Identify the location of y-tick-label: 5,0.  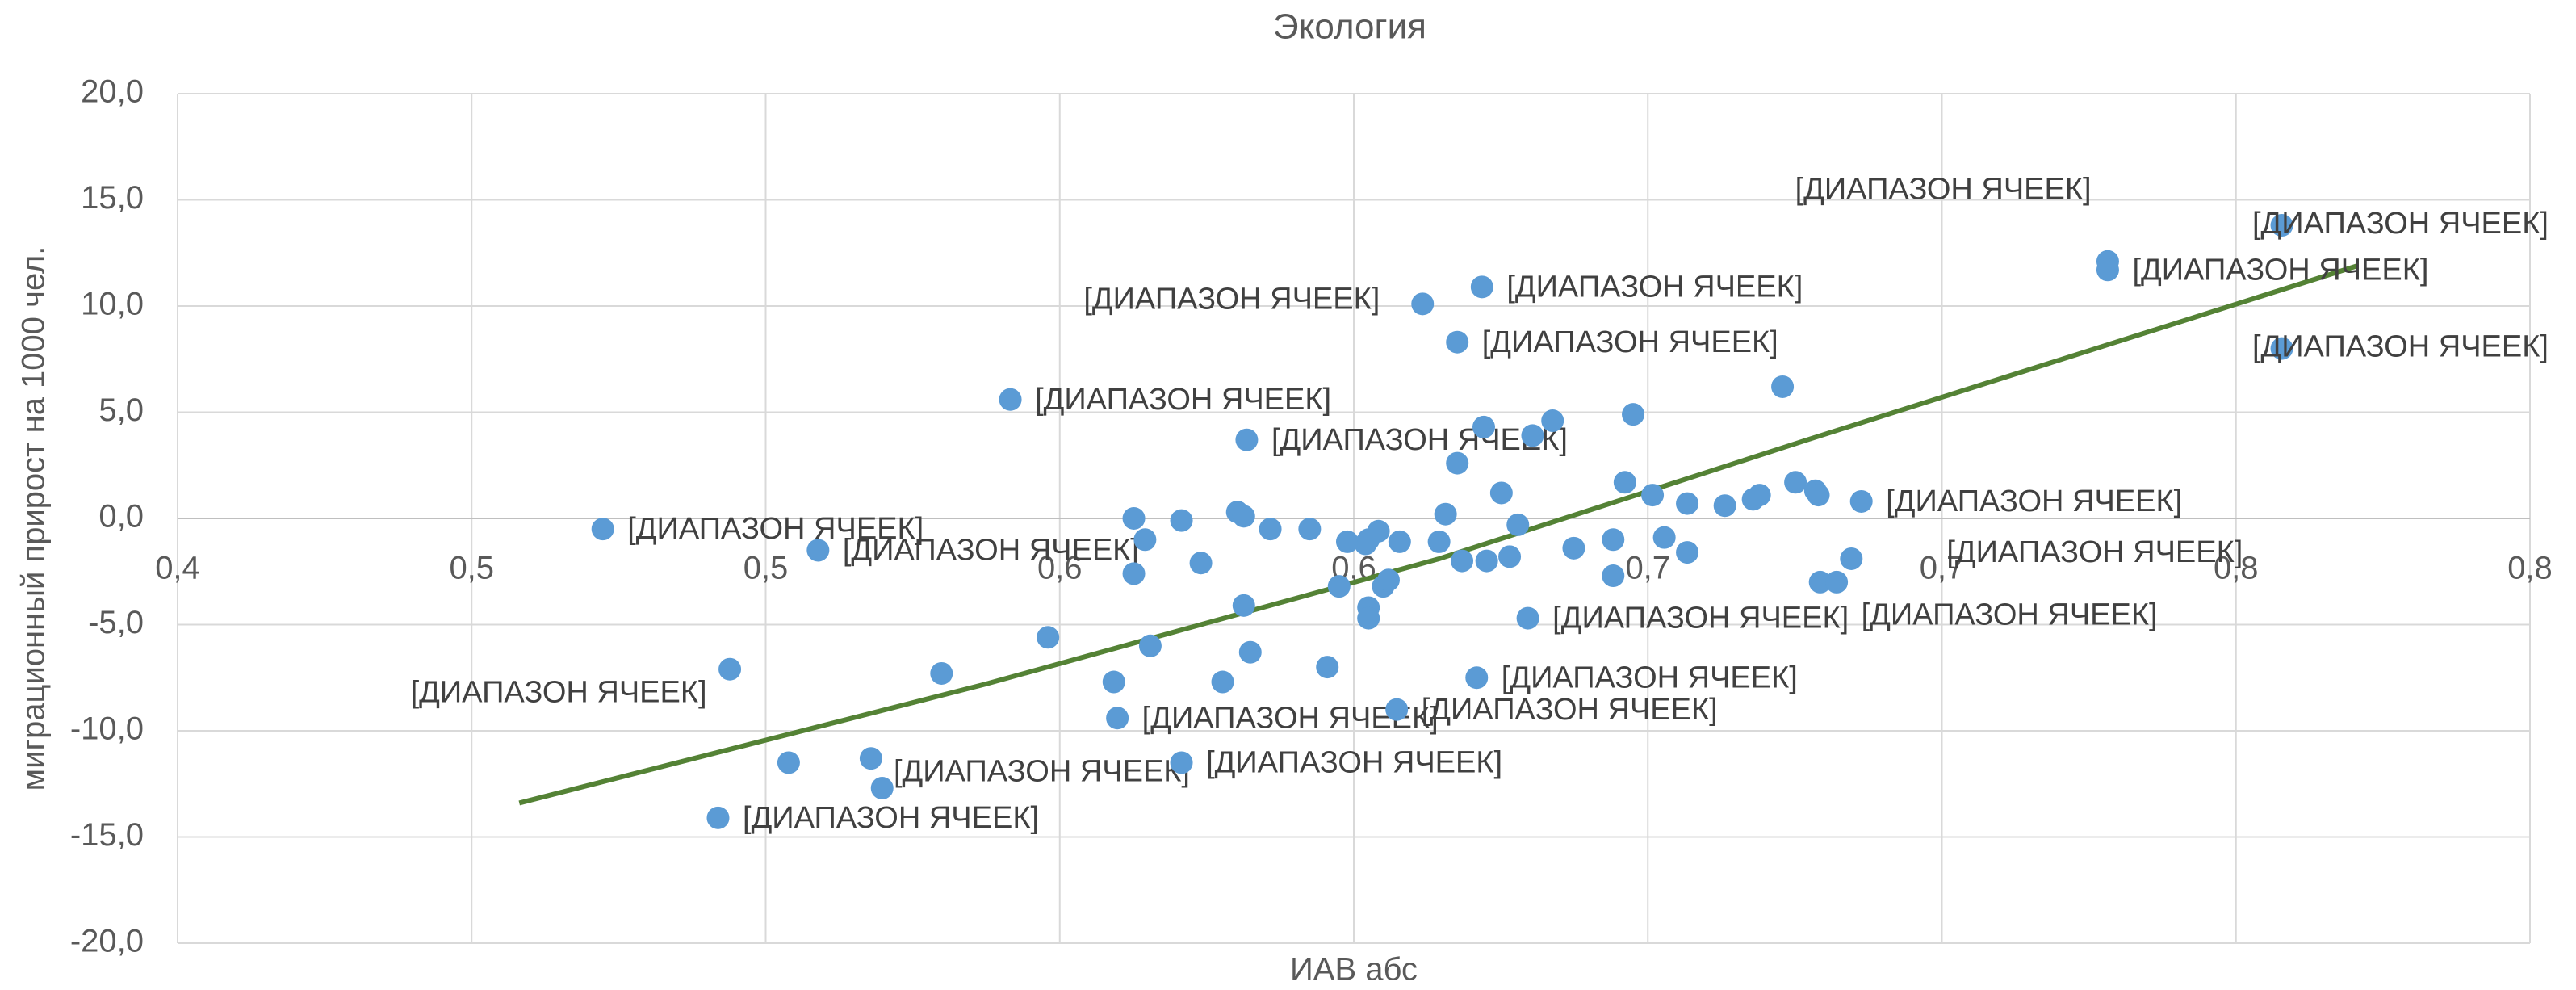
(121, 410).